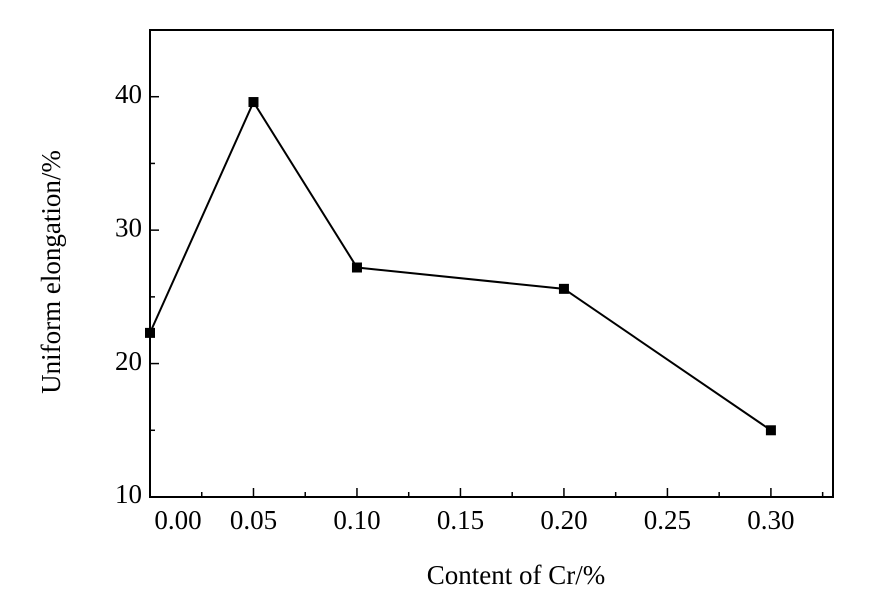 This screenshot has height=611, width=881. I want to click on y-tick-label: 40, so click(128, 94).